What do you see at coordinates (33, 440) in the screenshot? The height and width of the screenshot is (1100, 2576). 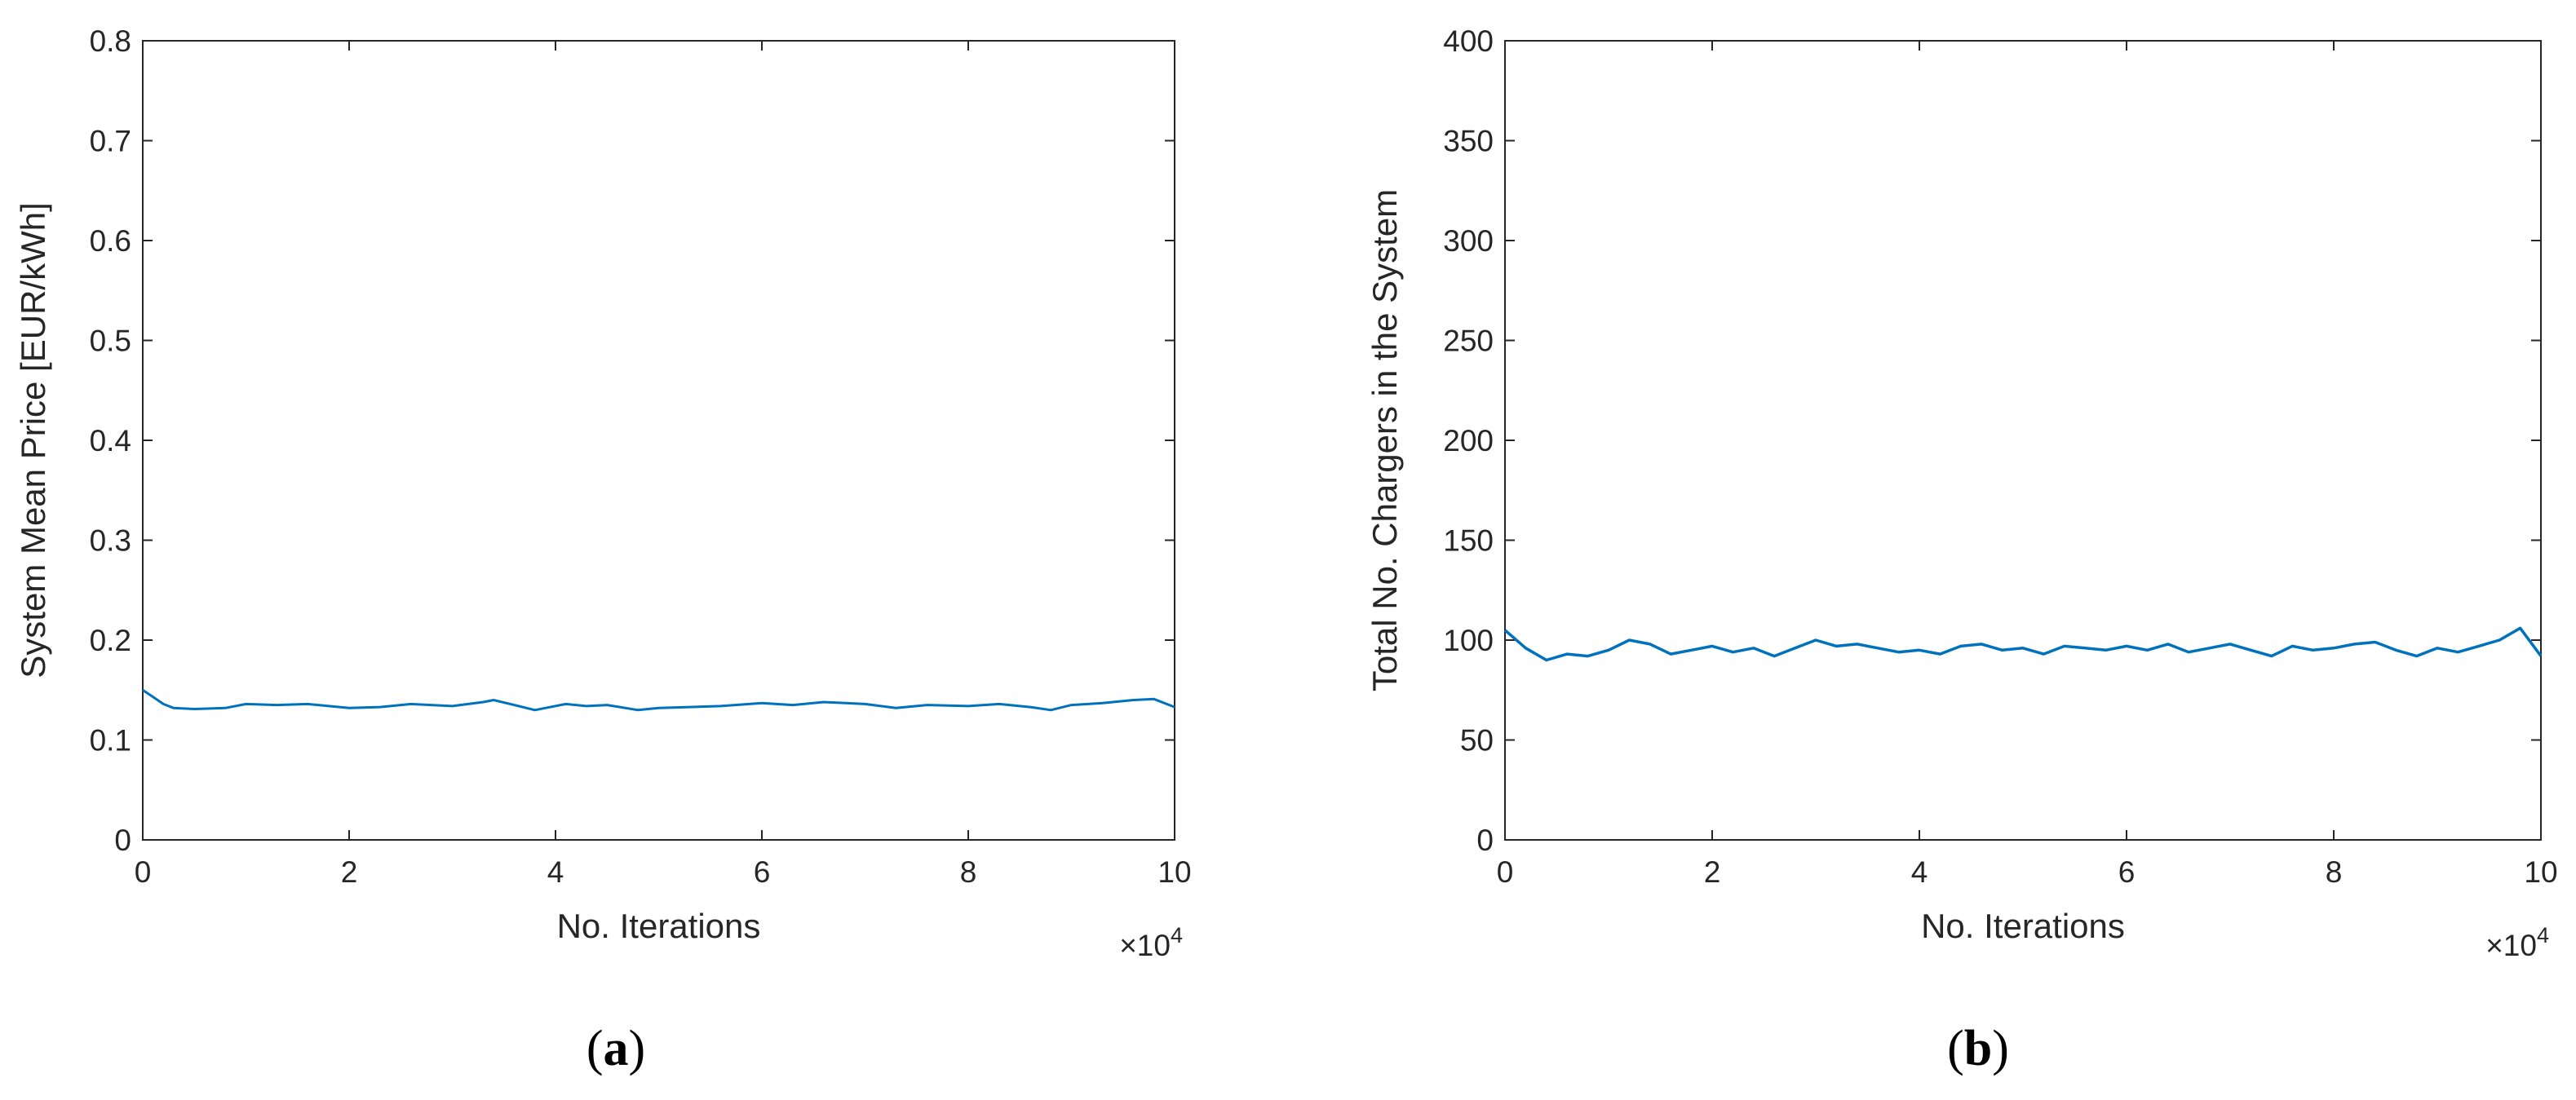 I see `y-axis-label: System Mean Price [EUR/kWh]` at bounding box center [33, 440].